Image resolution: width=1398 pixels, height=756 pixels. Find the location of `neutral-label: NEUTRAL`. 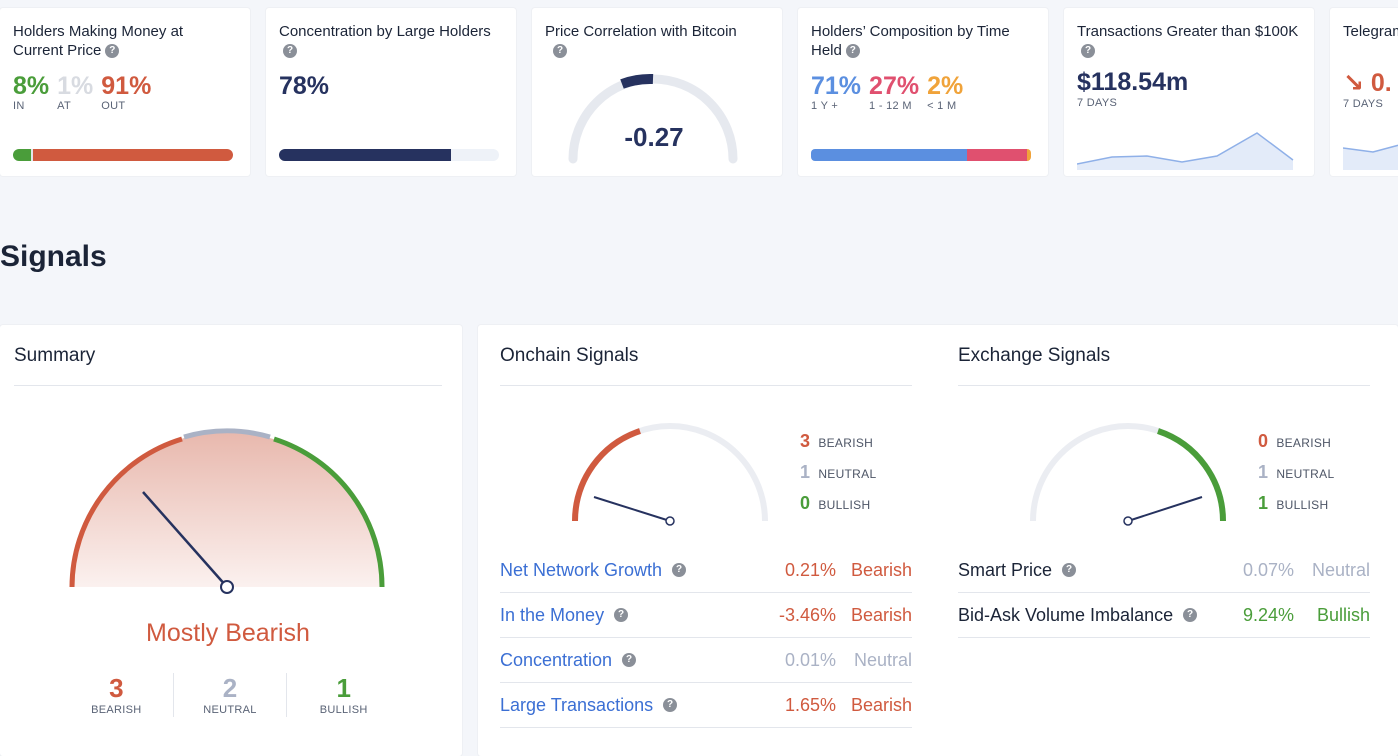

neutral-label: NEUTRAL is located at coordinates (230, 710).